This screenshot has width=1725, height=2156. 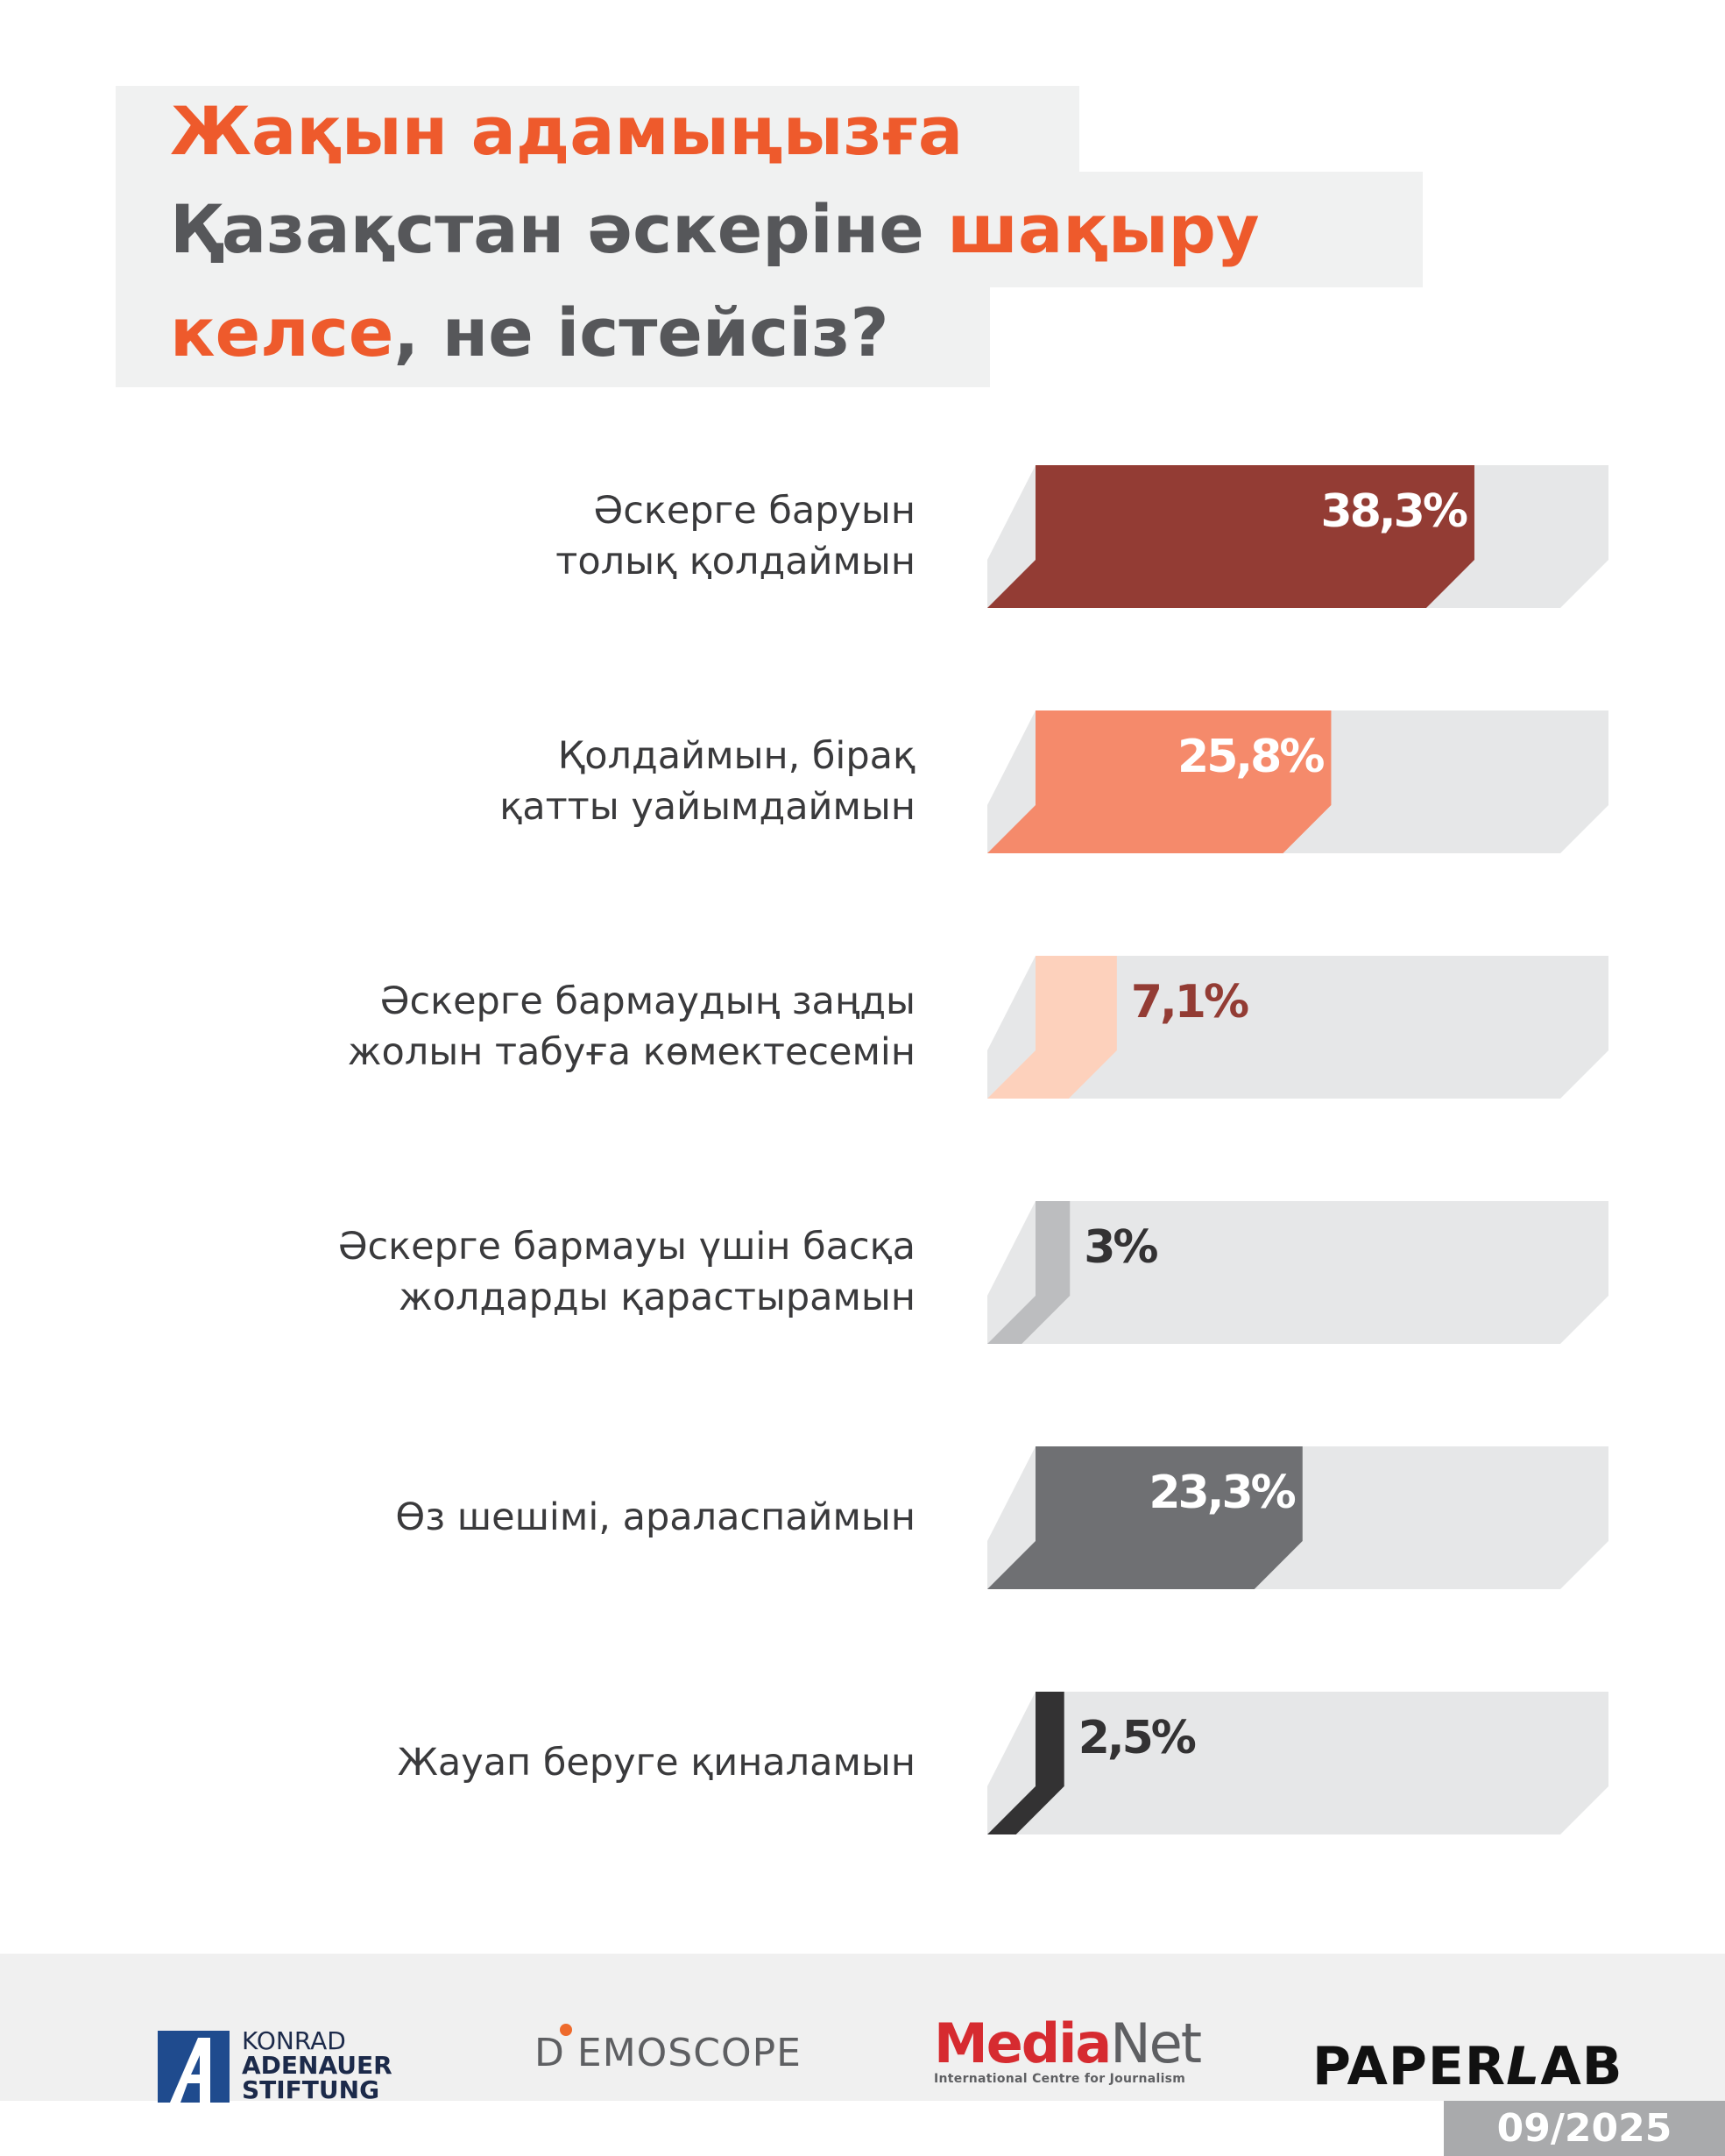 I want to click on bar-group-0: 38,3% Әскерге баруын толық қолдаймын, so click(x=1082, y=537).